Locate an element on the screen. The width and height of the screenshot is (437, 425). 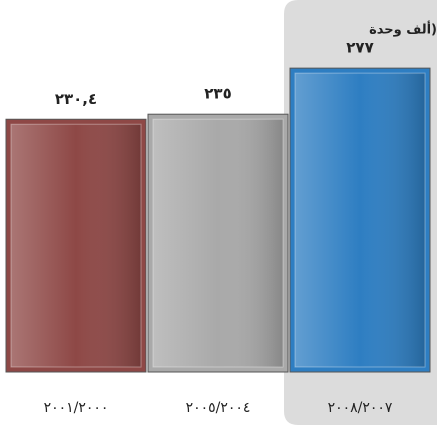
x-tick-label: ٢٠٠٨/٢٠٠٧ is located at coordinates (360, 408).